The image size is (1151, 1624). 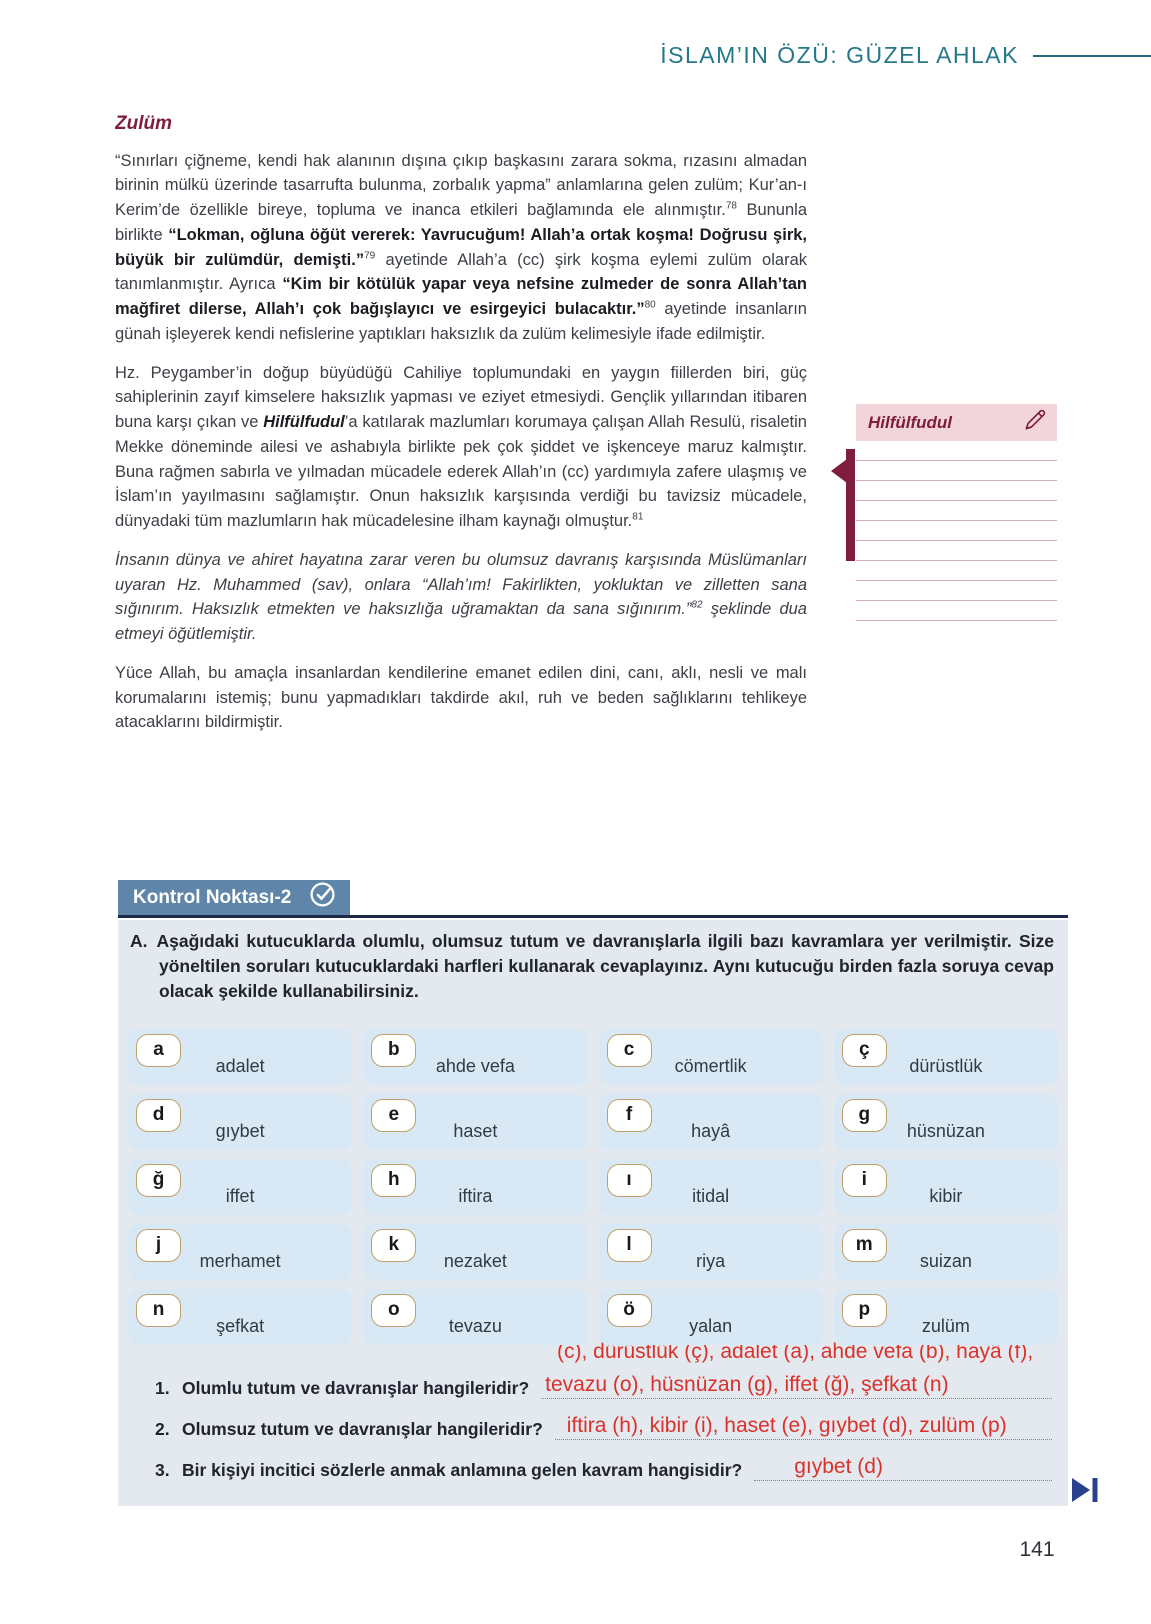 What do you see at coordinates (1037, 1549) in the screenshot?
I see `page-number: 141` at bounding box center [1037, 1549].